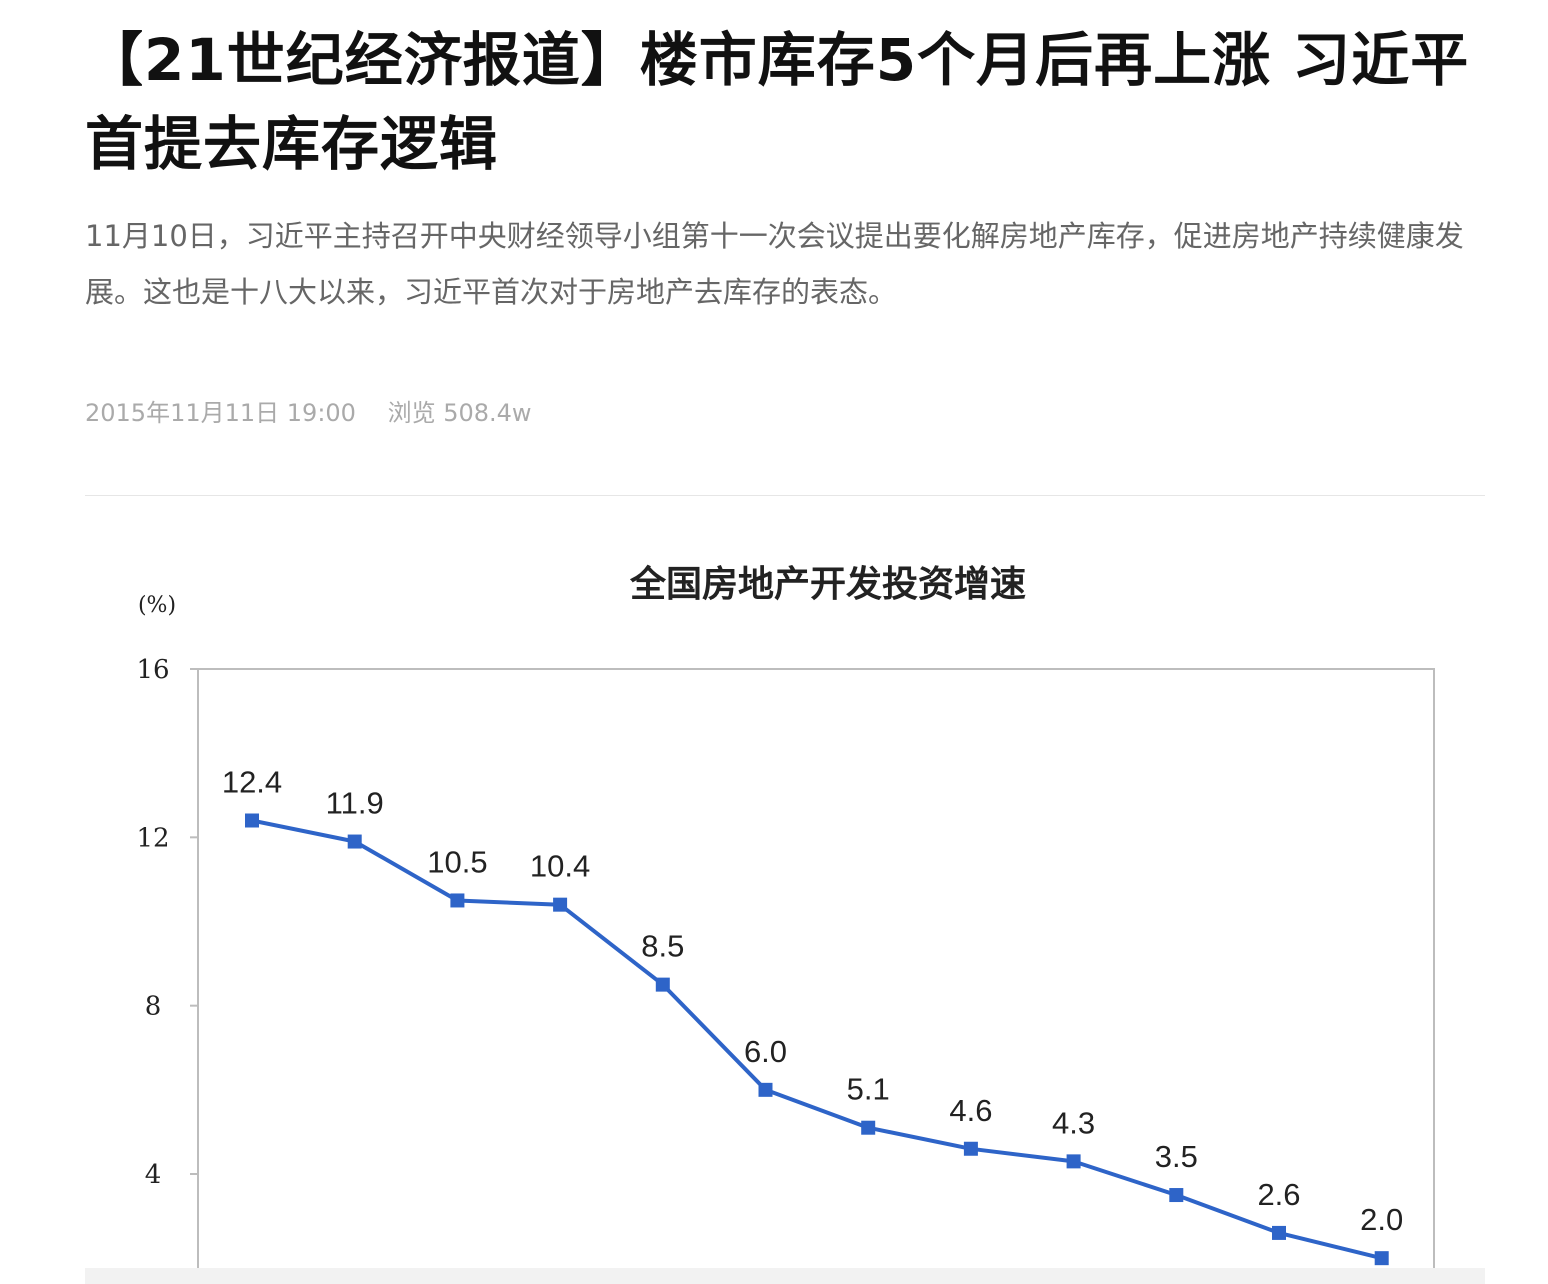 The image size is (1548, 1284). What do you see at coordinates (457, 861) in the screenshot?
I see `data-label: 10.5` at bounding box center [457, 861].